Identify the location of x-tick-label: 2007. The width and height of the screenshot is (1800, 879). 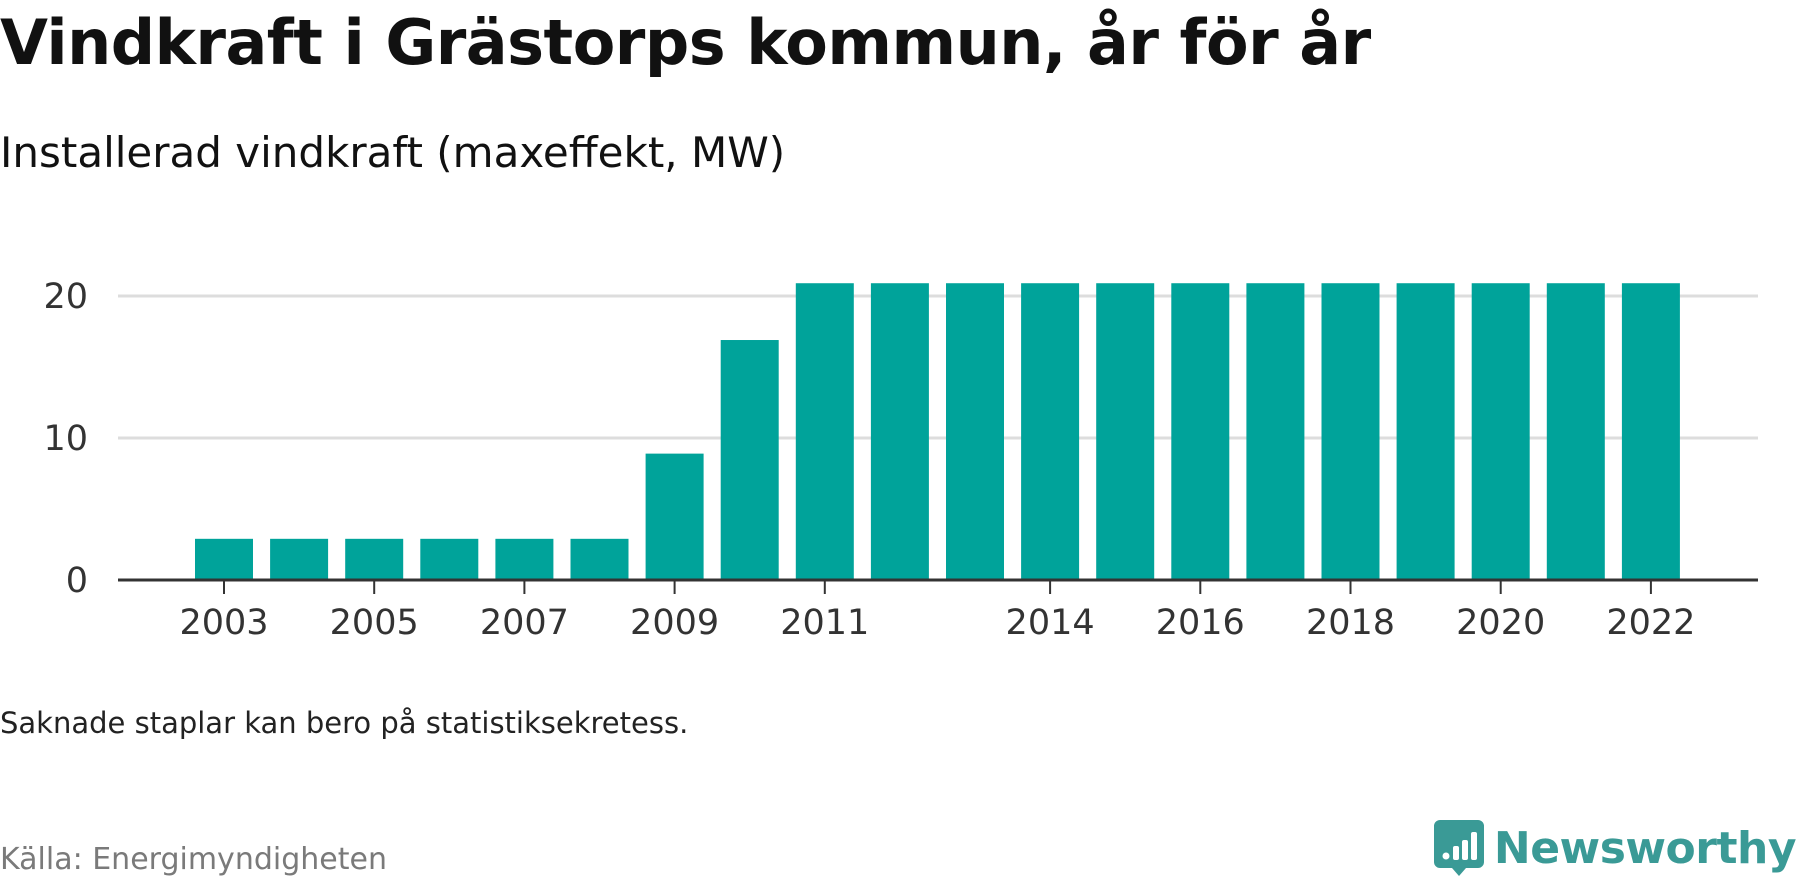
(524, 623).